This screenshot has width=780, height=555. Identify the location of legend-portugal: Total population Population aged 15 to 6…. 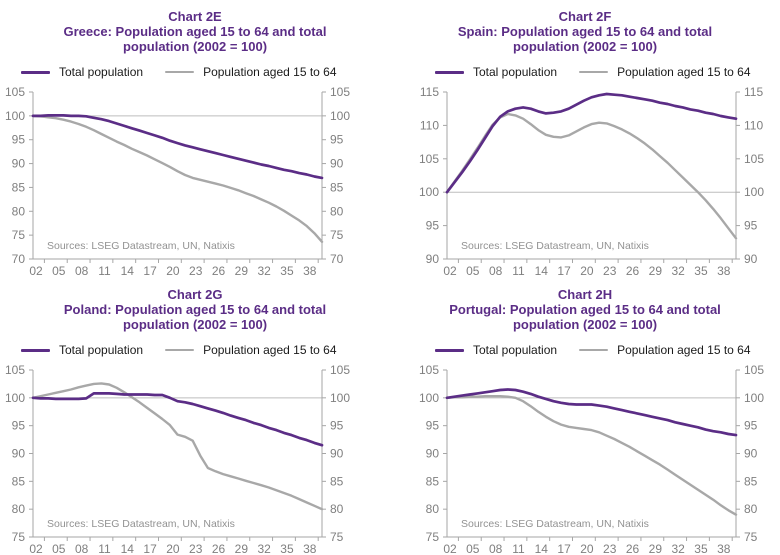
(585, 350).